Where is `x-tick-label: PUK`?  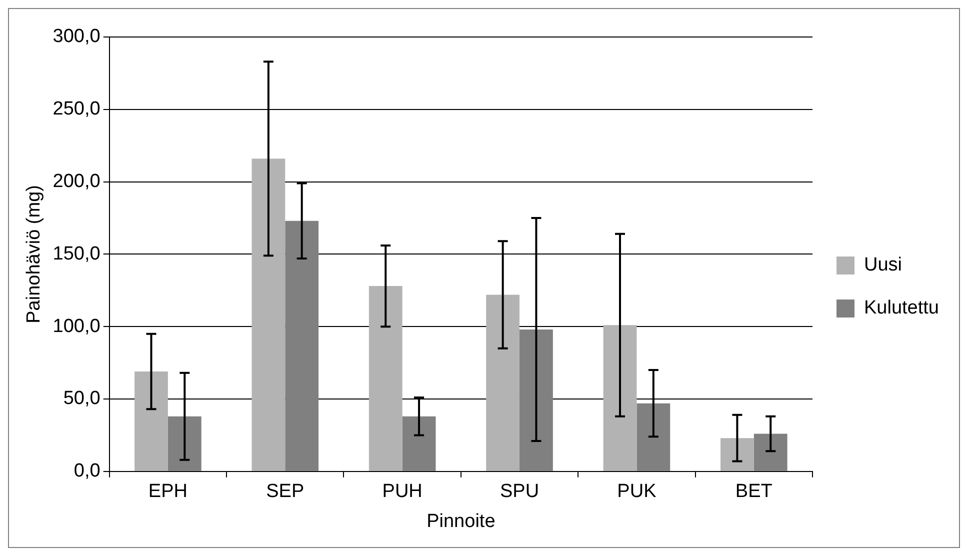
x-tick-label: PUK is located at coordinates (637, 491).